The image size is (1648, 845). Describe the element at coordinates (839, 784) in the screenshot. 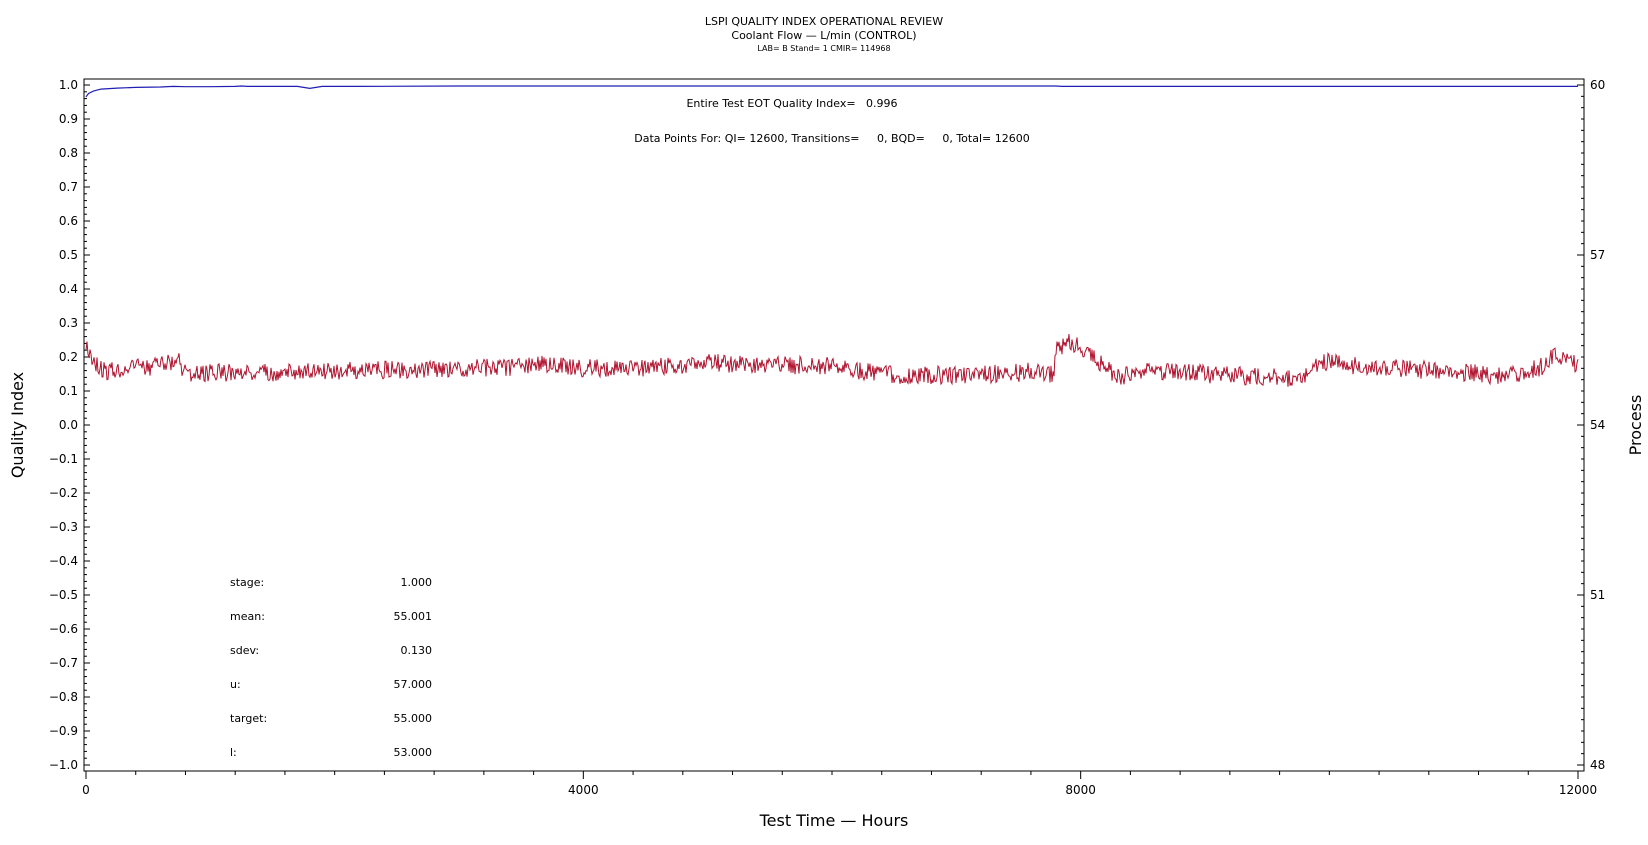

I see `x-axis: 0 4000 8000 12000` at that location.